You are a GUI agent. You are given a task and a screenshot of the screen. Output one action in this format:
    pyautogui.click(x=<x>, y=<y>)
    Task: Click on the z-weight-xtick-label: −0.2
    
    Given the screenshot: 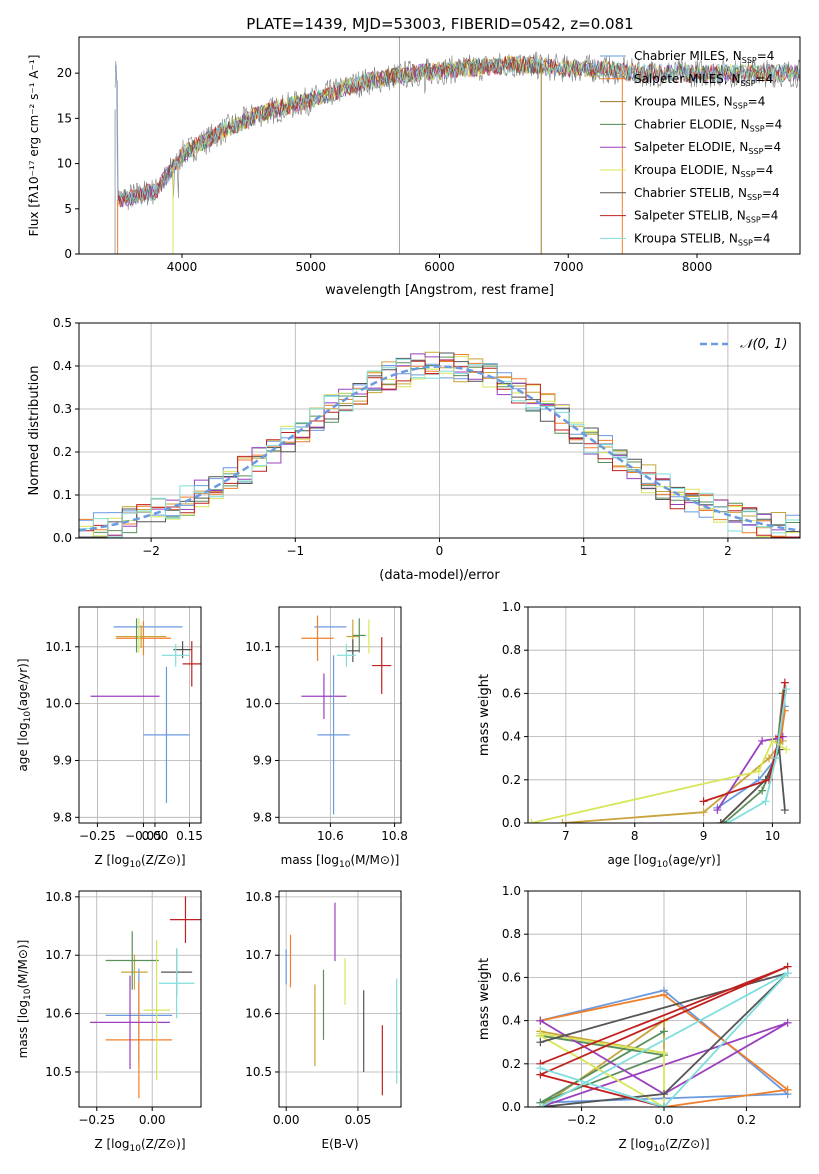 What is the action you would take?
    pyautogui.click(x=581, y=1120)
    